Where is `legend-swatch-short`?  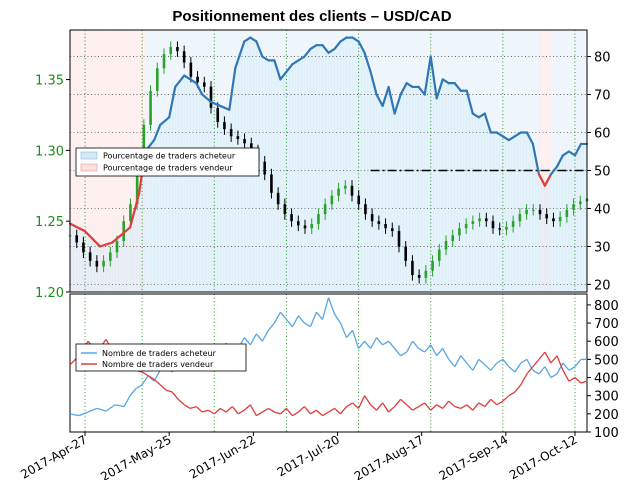 legend-swatch-short is located at coordinates (89, 167).